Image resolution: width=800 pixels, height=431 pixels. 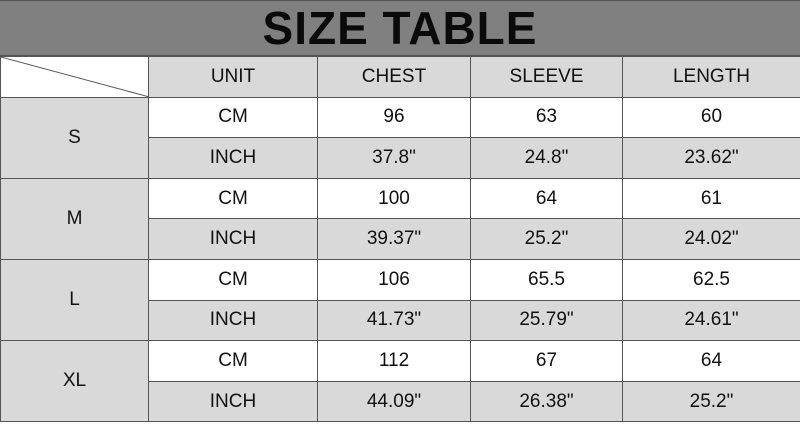 What do you see at coordinates (394, 117) in the screenshot?
I see `chest-cell: 96` at bounding box center [394, 117].